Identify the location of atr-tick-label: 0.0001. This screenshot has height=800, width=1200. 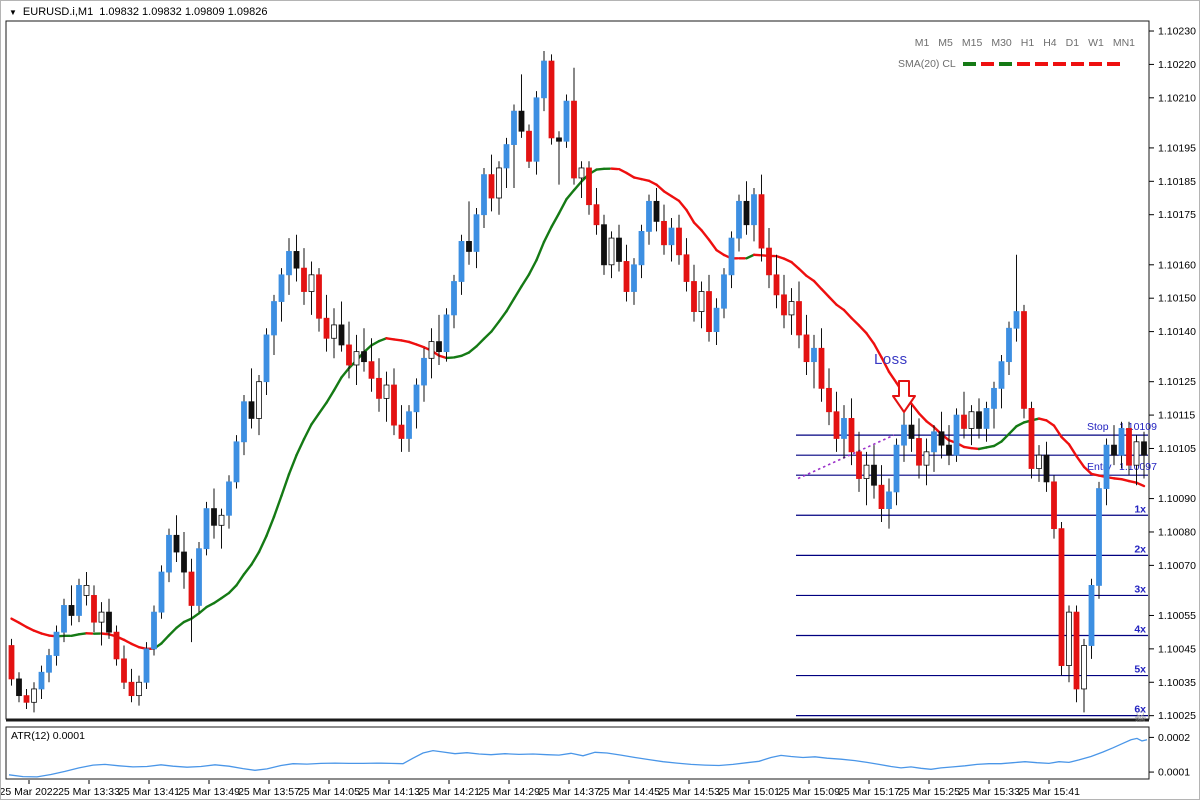
(1174, 773).